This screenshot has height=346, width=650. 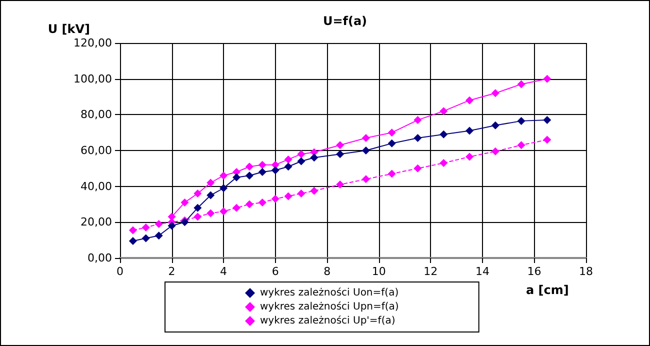 I want to click on x-tick-label: 2, so click(x=172, y=271).